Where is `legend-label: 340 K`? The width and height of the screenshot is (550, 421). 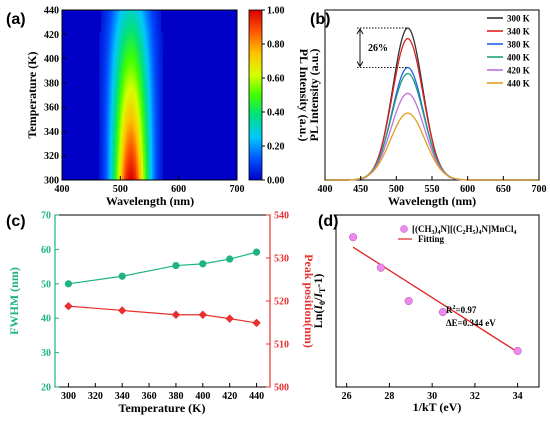
legend-label: 340 K is located at coordinates (518, 32).